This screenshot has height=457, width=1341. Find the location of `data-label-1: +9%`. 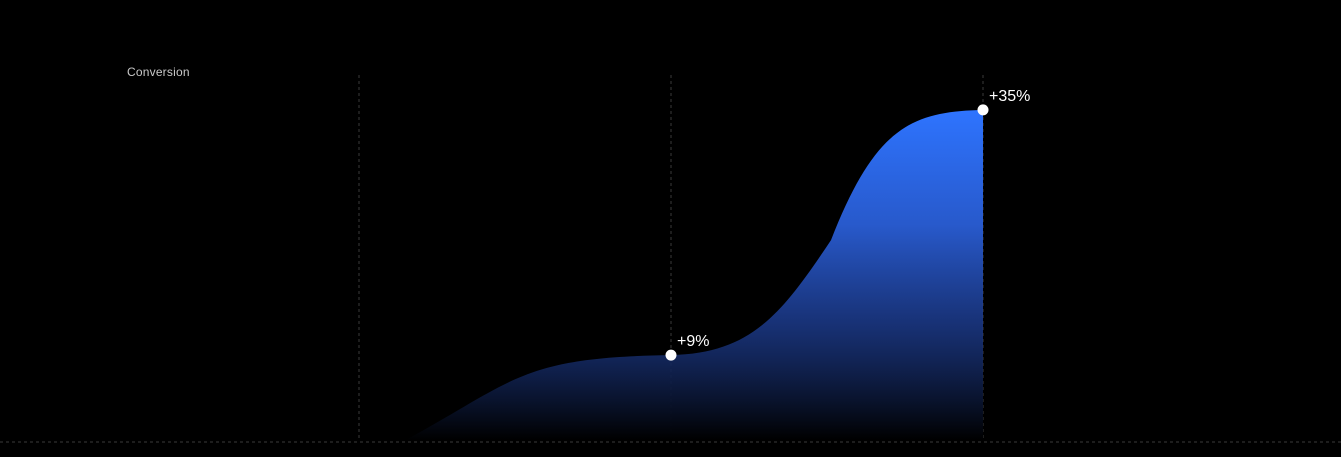

data-label-1: +9% is located at coordinates (693, 341).